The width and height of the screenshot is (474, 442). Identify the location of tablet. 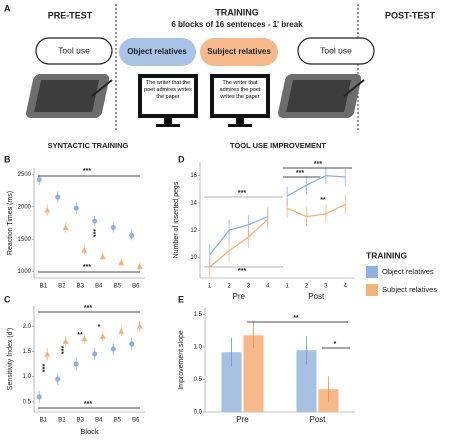
(69, 96).